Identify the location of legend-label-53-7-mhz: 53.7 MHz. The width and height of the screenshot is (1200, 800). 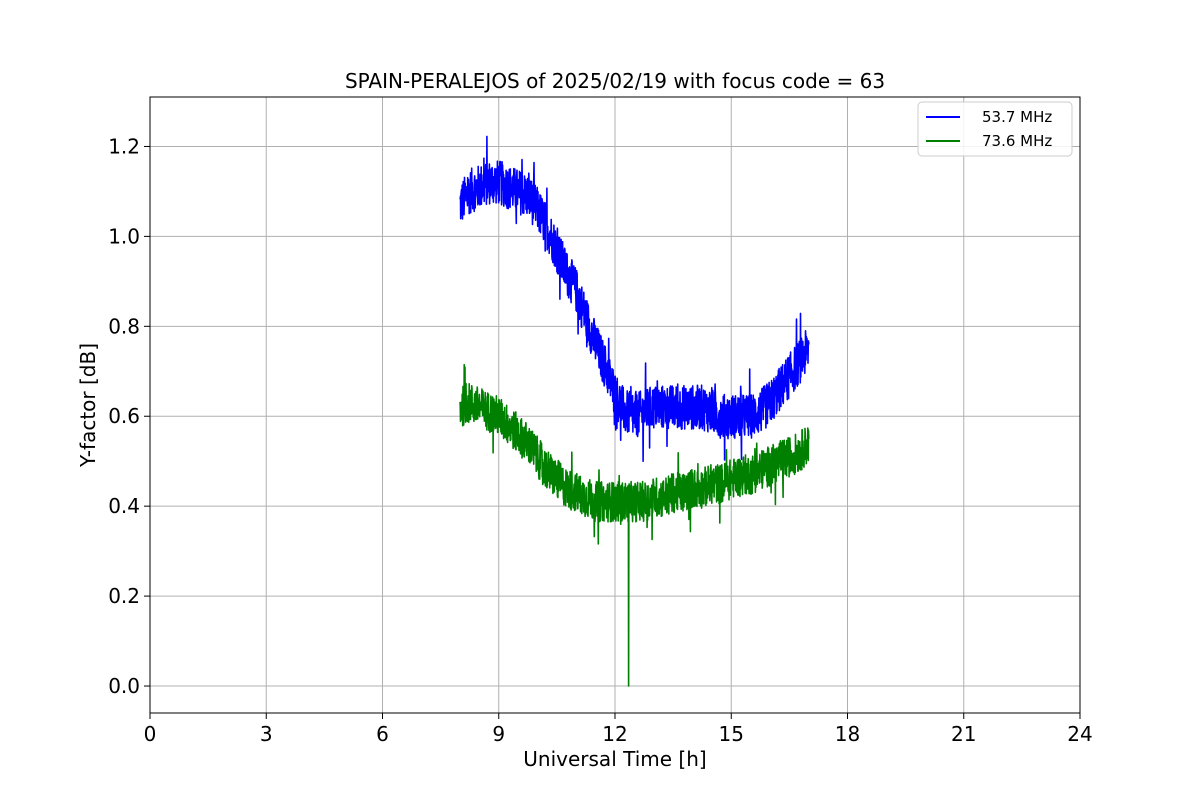
(1017, 117).